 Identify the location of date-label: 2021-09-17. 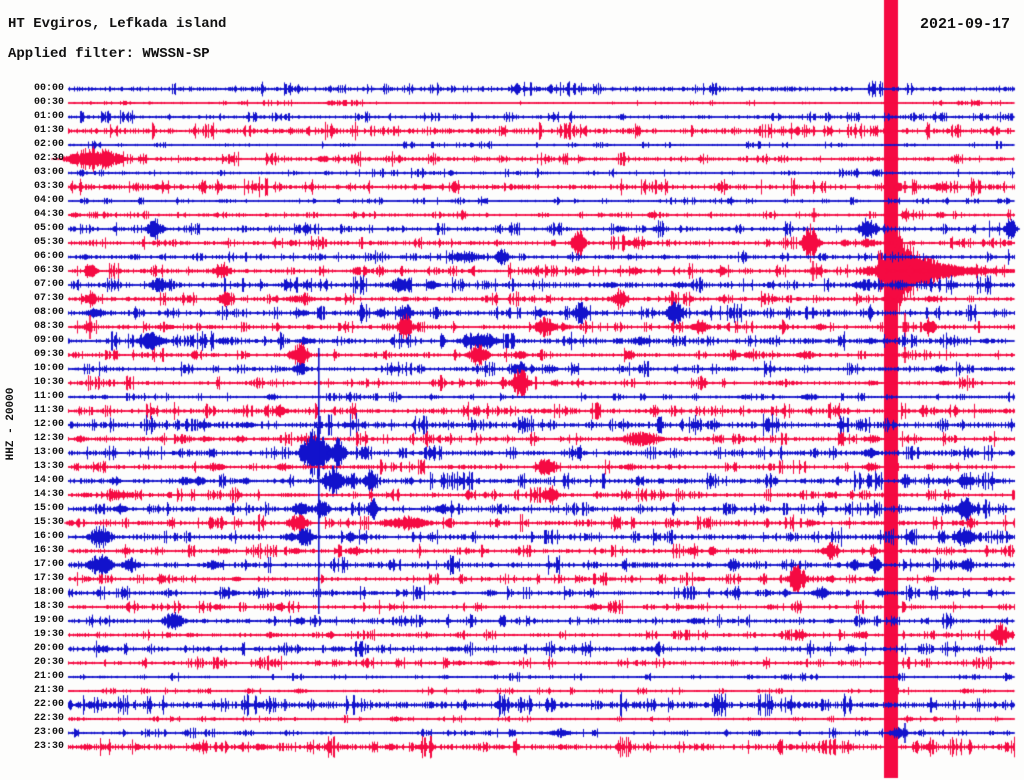
(964, 24).